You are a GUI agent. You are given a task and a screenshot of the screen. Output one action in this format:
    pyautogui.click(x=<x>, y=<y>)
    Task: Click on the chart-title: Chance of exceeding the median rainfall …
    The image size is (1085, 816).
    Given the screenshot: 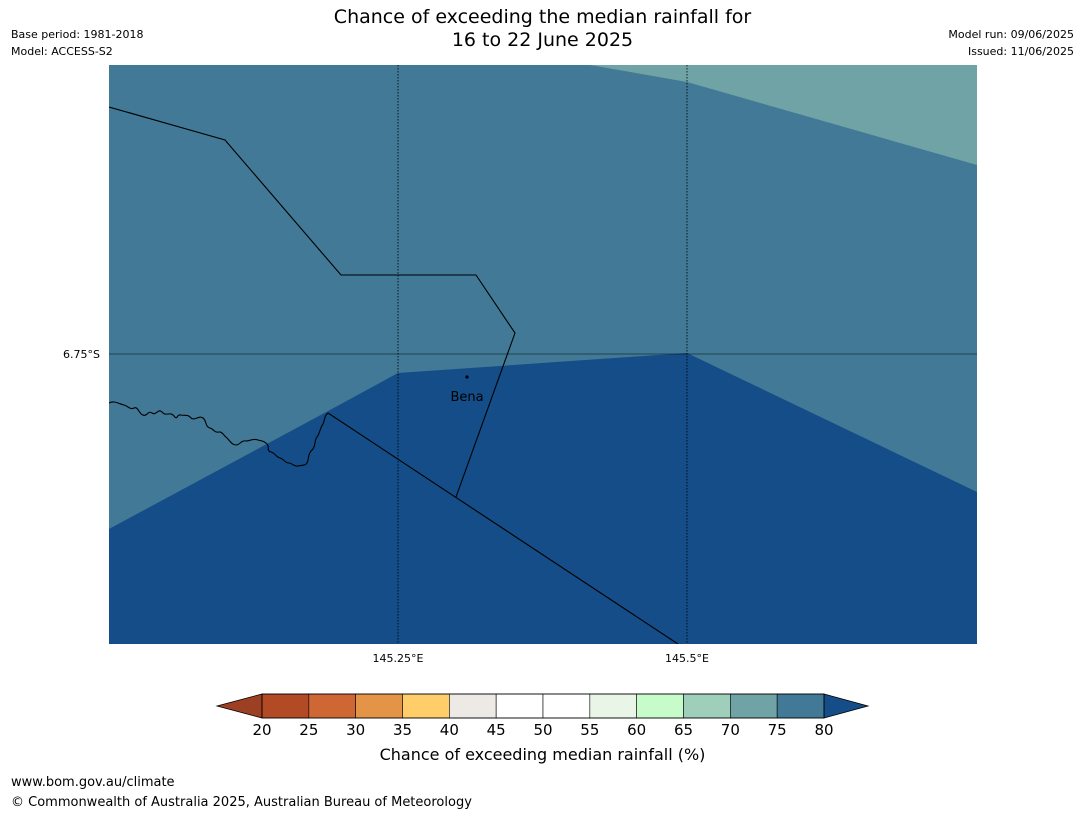 What is the action you would take?
    pyautogui.click(x=542, y=29)
    